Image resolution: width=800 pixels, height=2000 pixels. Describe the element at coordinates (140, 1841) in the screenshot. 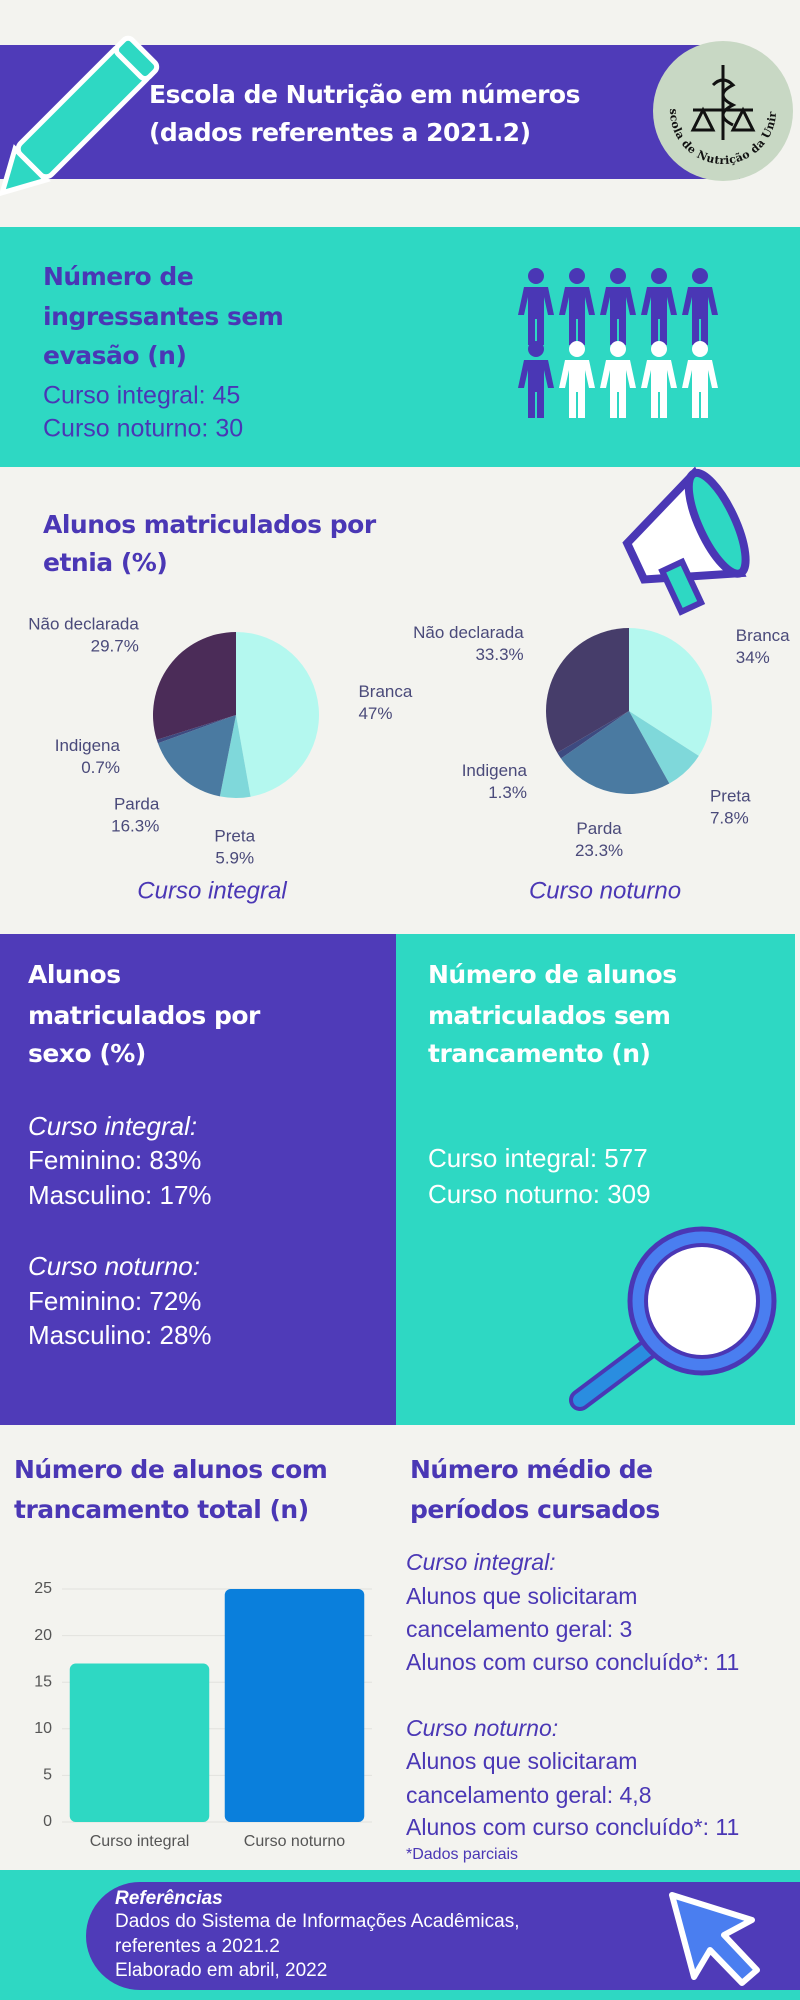

I see `x-tick-label: Curso integral` at that location.